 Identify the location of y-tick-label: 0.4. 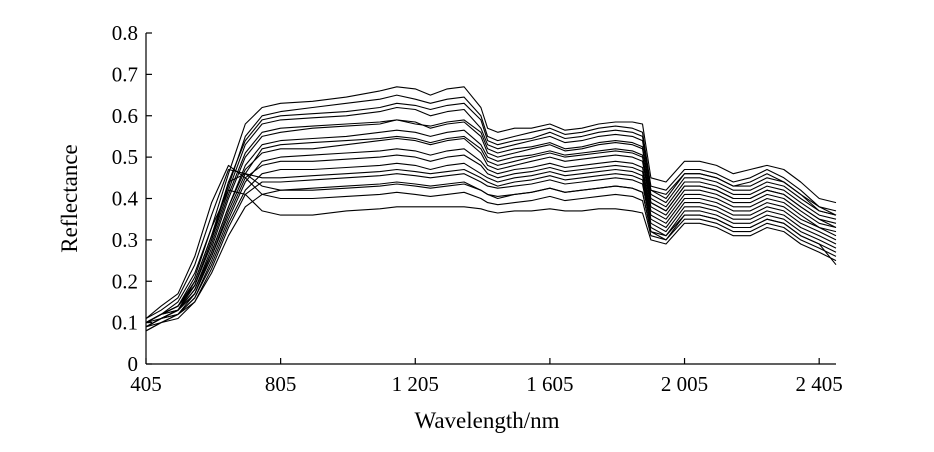
(125, 199).